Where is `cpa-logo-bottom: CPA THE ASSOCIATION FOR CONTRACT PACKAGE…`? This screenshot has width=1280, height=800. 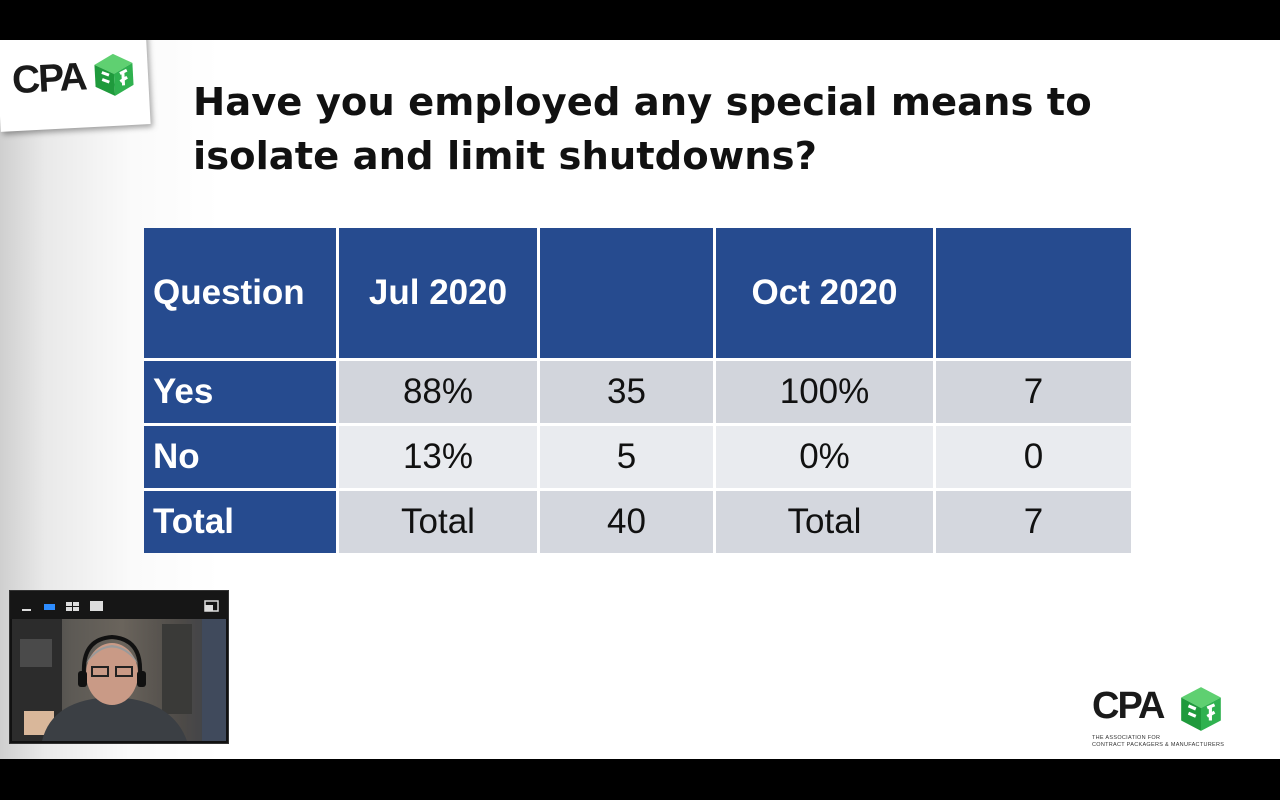
cpa-logo-bottom: CPA THE ASSOCIATION FOR CONTRACT PACKAGE… is located at coordinates (1170, 720).